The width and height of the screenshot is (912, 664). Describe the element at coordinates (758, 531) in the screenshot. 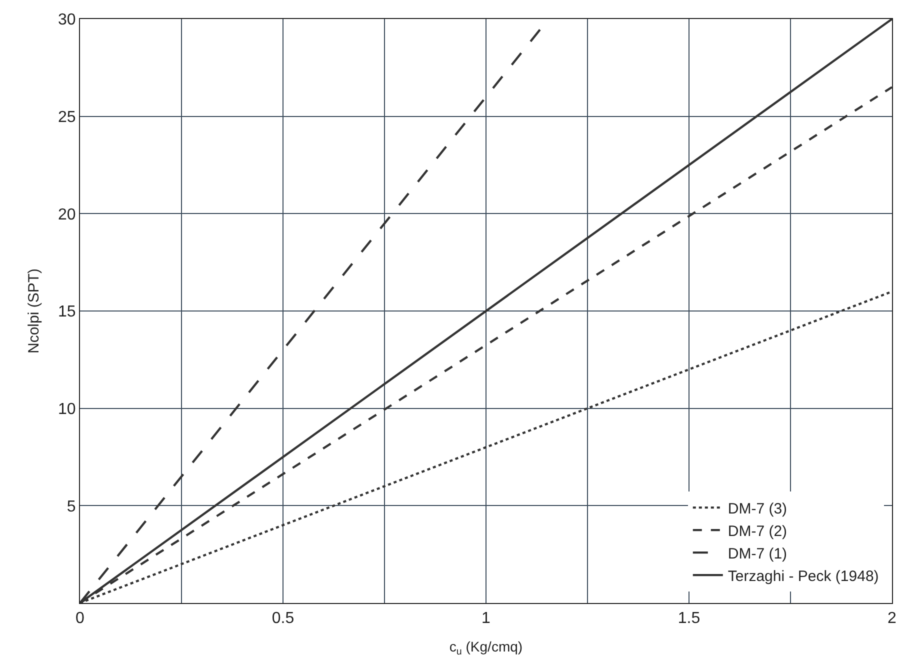

I see `legend-label: DM-7 (2)` at that location.